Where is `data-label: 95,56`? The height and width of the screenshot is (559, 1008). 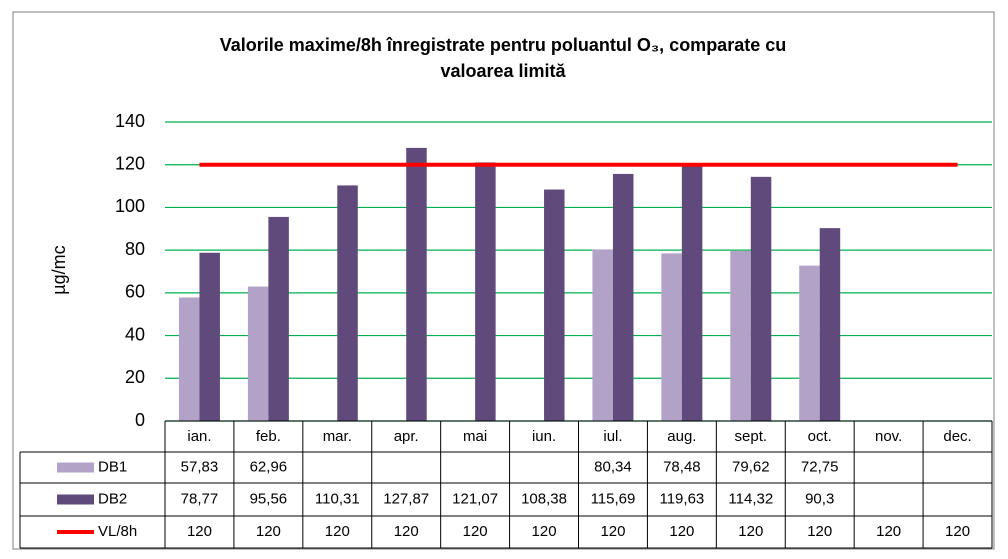 data-label: 95,56 is located at coordinates (269, 498).